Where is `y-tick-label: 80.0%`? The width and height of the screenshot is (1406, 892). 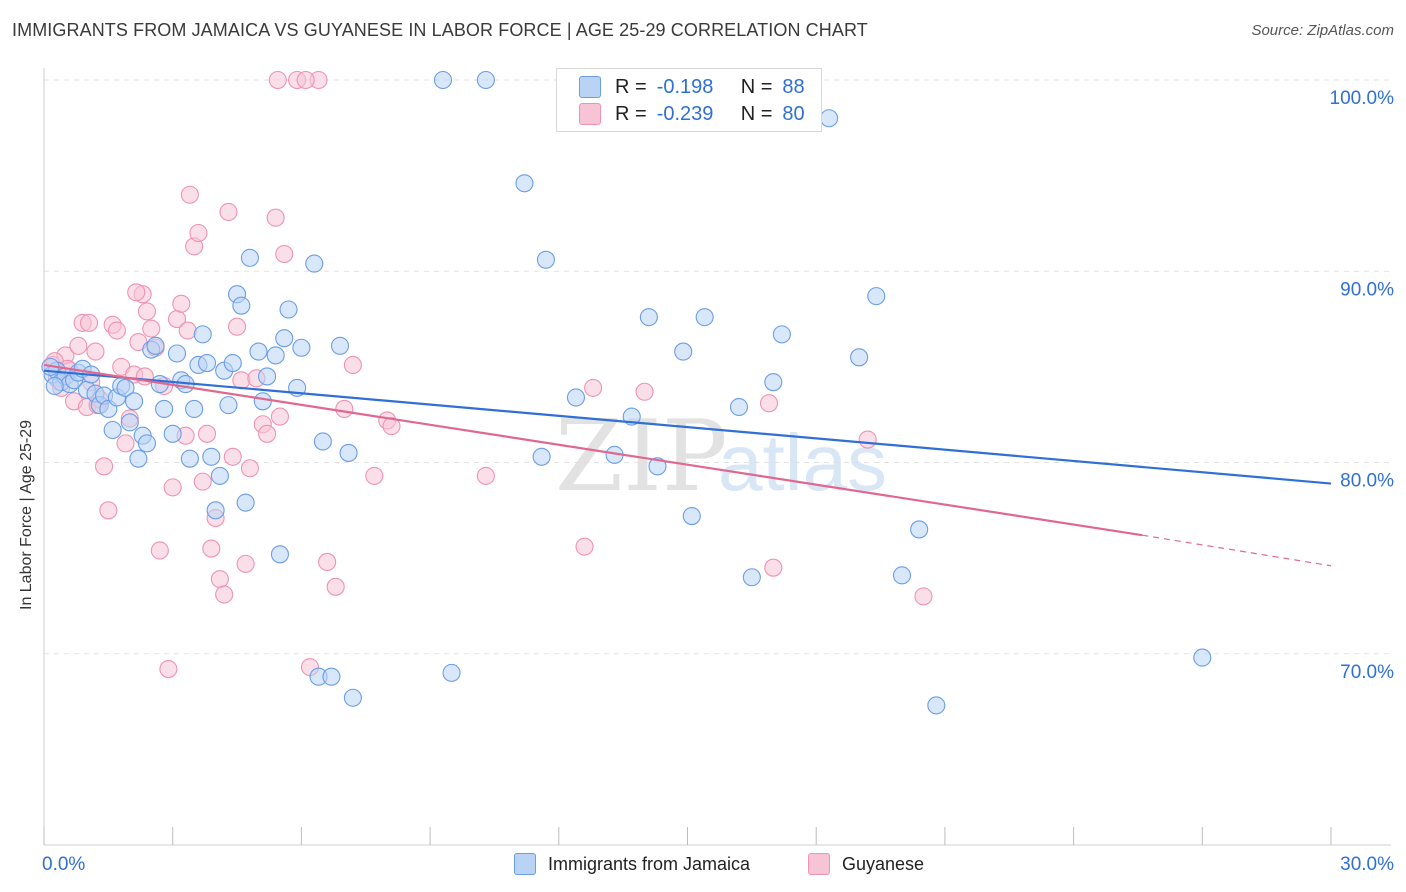
y-tick-label: 80.0% is located at coordinates (1367, 481).